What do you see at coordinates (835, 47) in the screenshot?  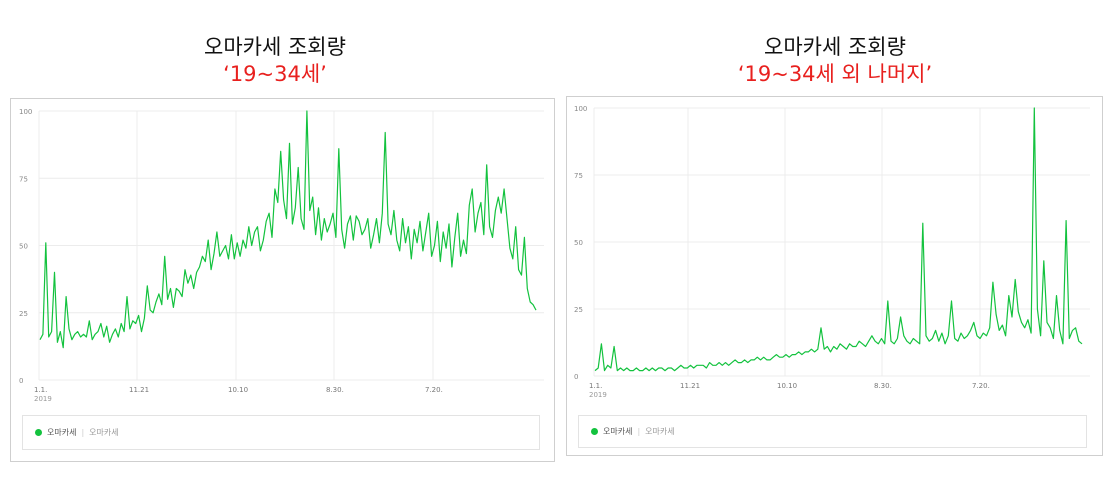 I see `chart-title-right-main: 오마카세 조회량` at bounding box center [835, 47].